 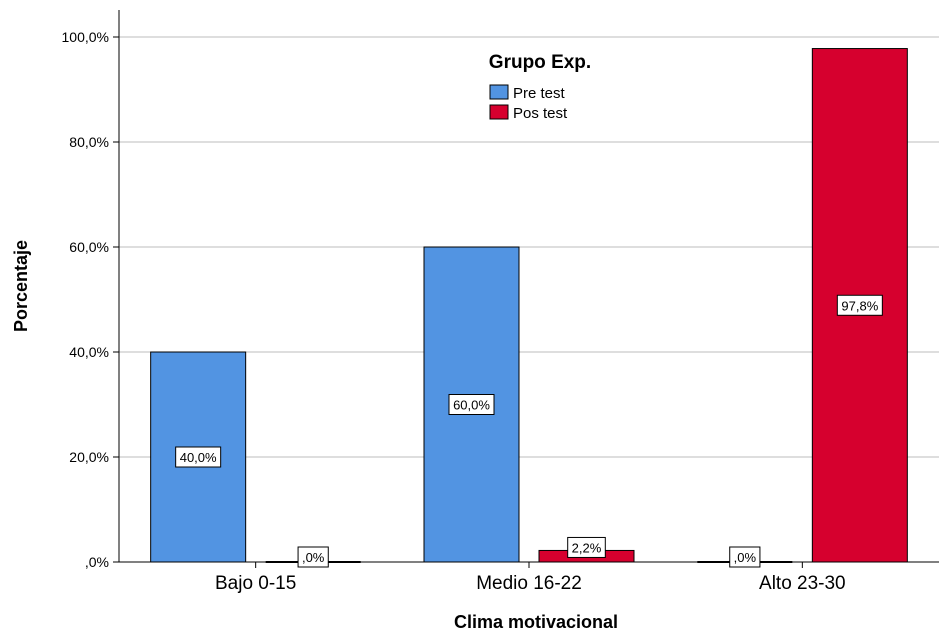 What do you see at coordinates (97, 562) in the screenshot?
I see `y-tick-label: ,0%` at bounding box center [97, 562].